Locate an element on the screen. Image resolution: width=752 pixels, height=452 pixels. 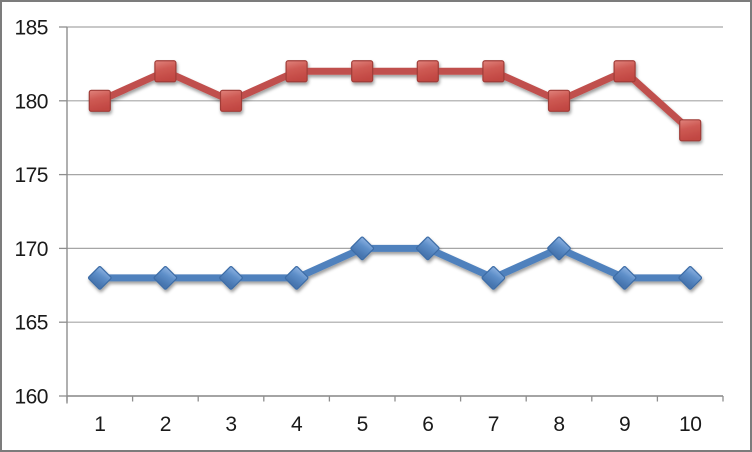
y-axis-label: 175 is located at coordinates (31, 175).